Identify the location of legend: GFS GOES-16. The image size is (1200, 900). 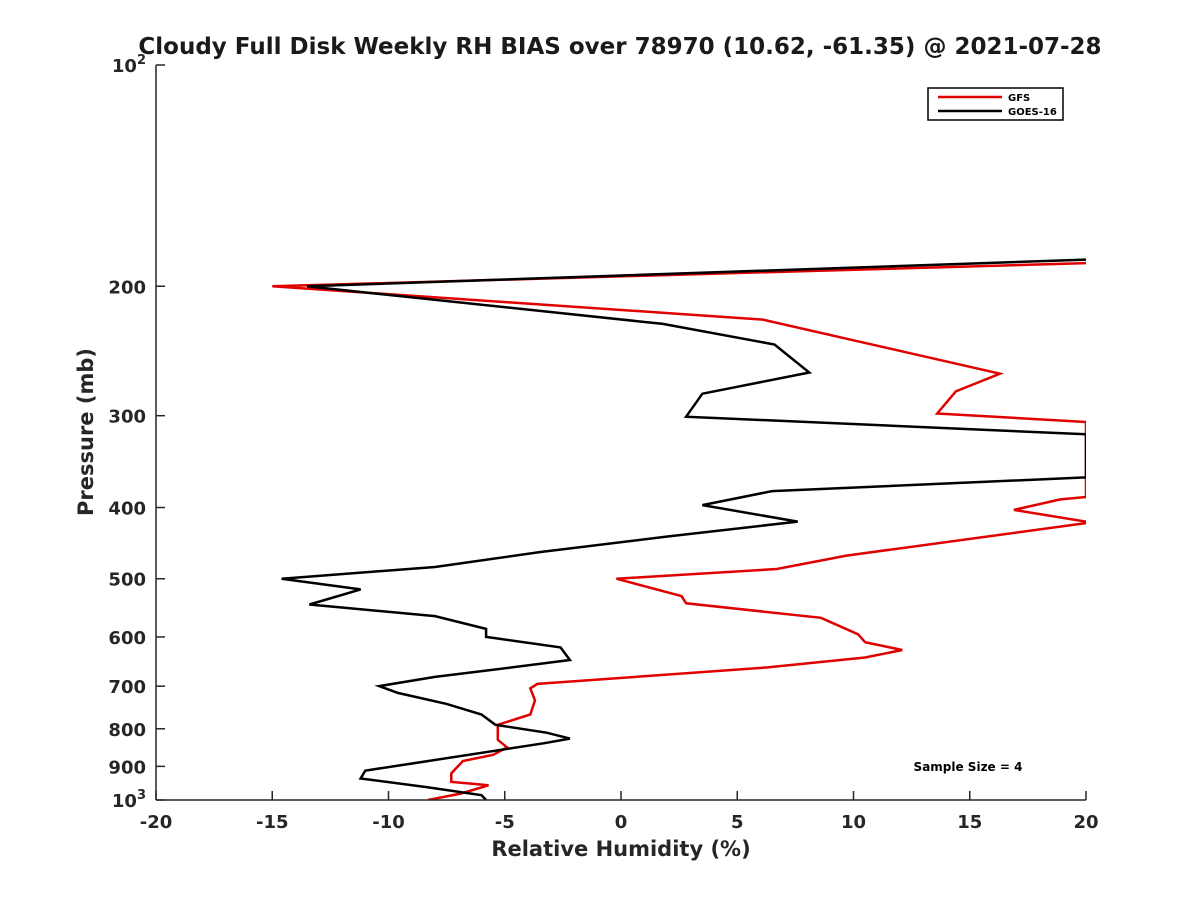
(995, 104).